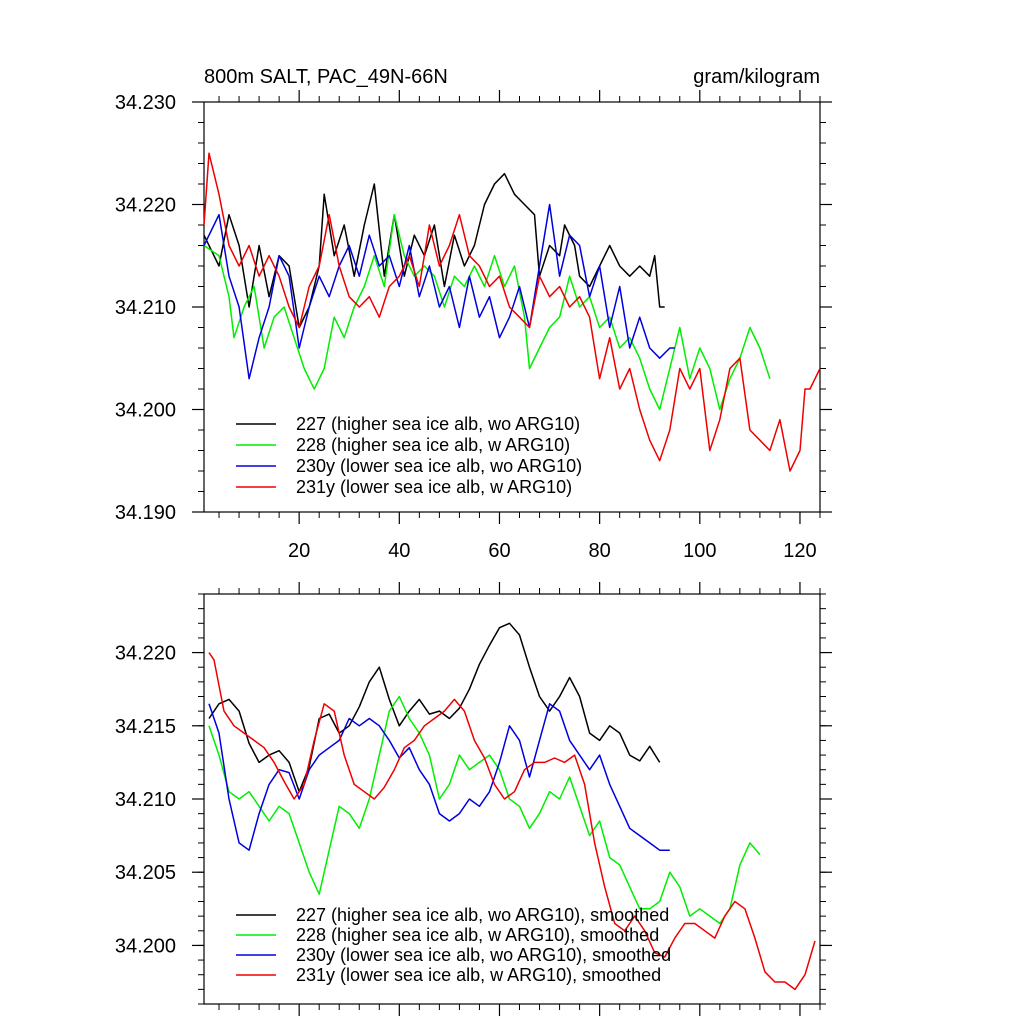 The height and width of the screenshot is (1024, 1024). Describe the element at coordinates (799, 551) in the screenshot. I see `x-tick-label: 120` at that location.